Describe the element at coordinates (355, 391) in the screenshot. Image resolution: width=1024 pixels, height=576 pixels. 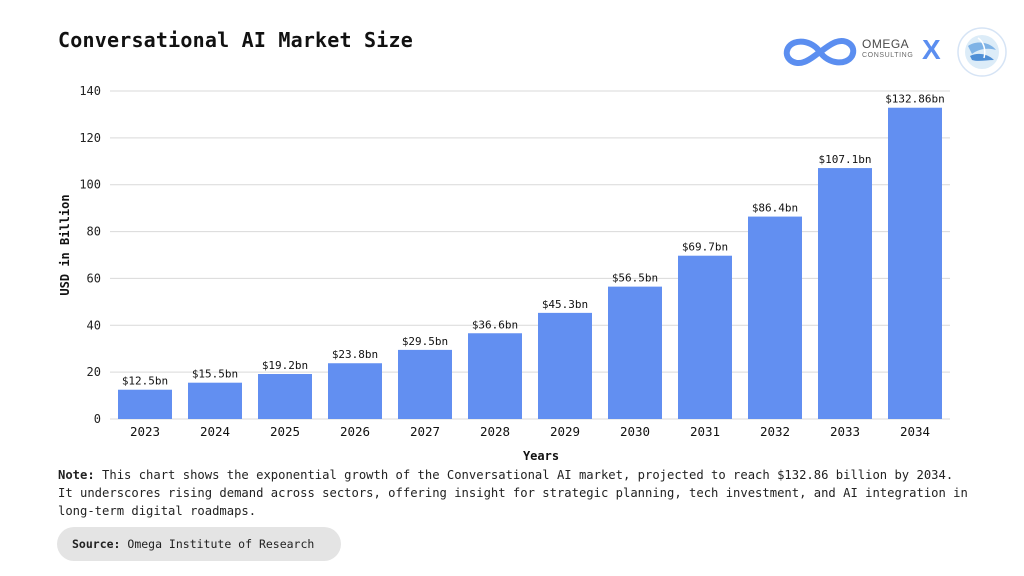
I see `bar-2026` at that location.